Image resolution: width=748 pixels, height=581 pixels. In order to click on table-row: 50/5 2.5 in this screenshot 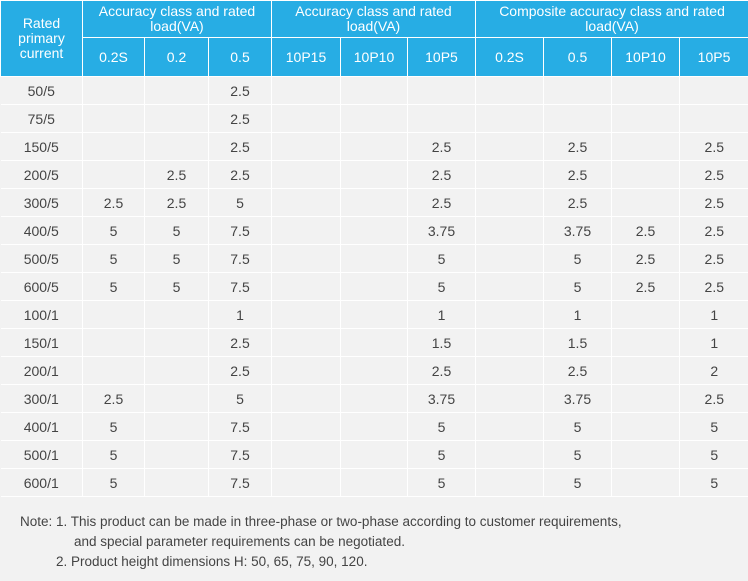, I will do `click(374, 90)`.